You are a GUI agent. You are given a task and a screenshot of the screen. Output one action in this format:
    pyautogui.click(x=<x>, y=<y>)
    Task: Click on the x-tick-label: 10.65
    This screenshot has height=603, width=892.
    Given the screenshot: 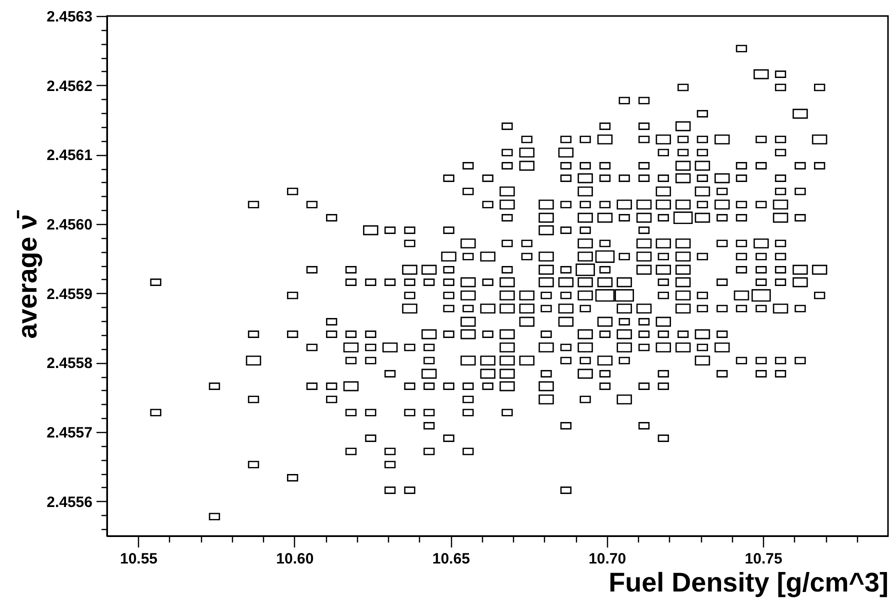 What is the action you would take?
    pyautogui.click(x=451, y=559)
    